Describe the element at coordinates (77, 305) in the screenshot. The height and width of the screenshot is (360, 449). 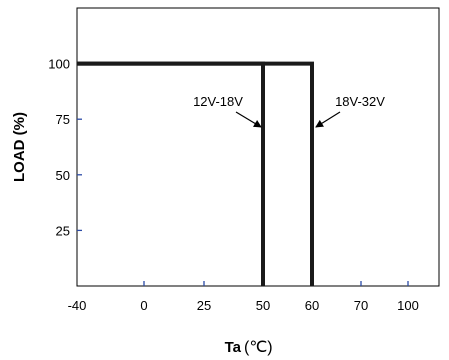
I see `x-tick-label: -40` at that location.